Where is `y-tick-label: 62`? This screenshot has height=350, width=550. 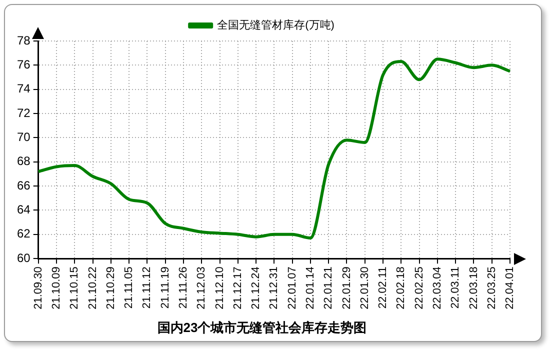 y-tick-label: 62 is located at coordinates (23, 233).